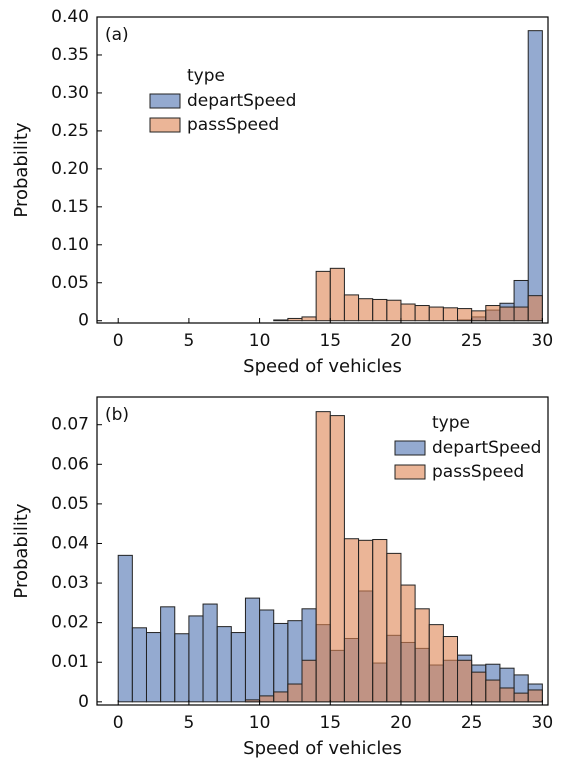 The height and width of the screenshot is (765, 569). I want to click on y-tick-label: 0.06, so click(70, 464).